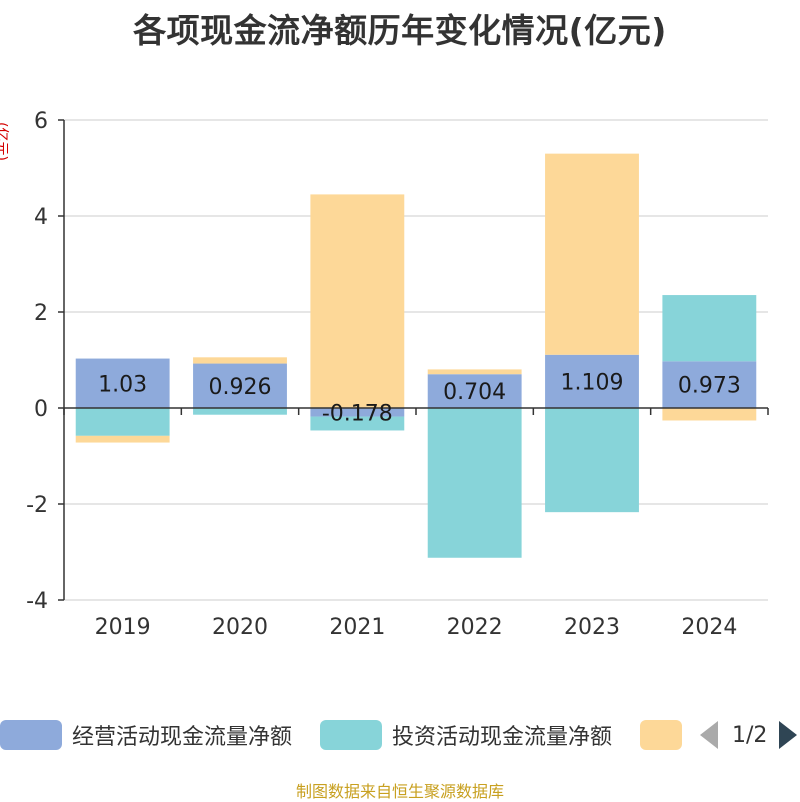 This screenshot has width=800, height=802. What do you see at coordinates (182, 737) in the screenshot?
I see `legend-label-operating: 经营活动现金流量净额` at bounding box center [182, 737].